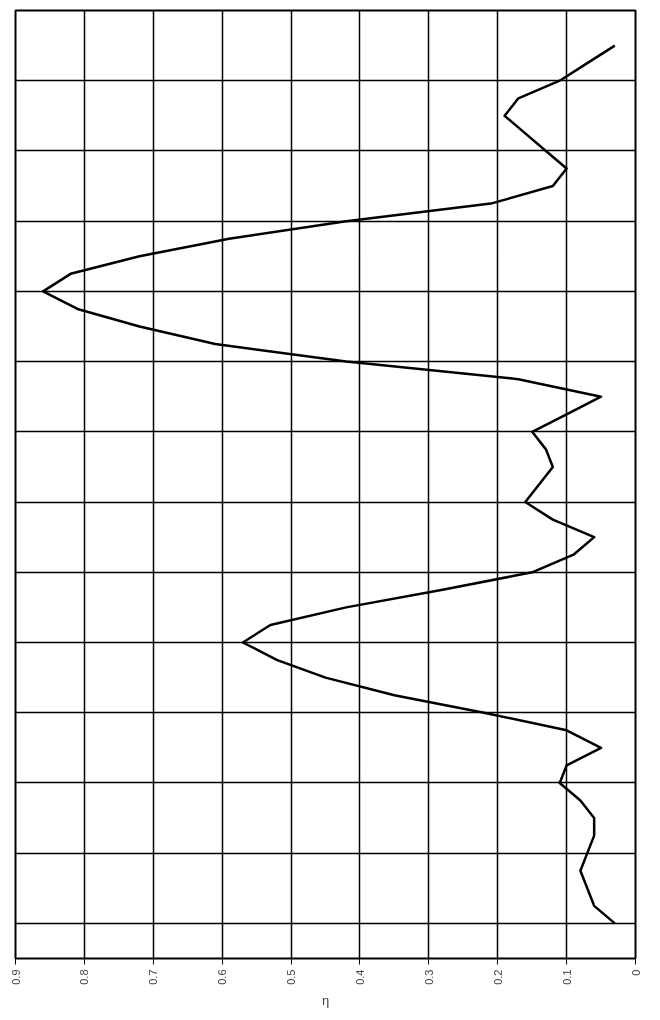  I want to click on x-tick-label: 0.1, so click(566, 977).